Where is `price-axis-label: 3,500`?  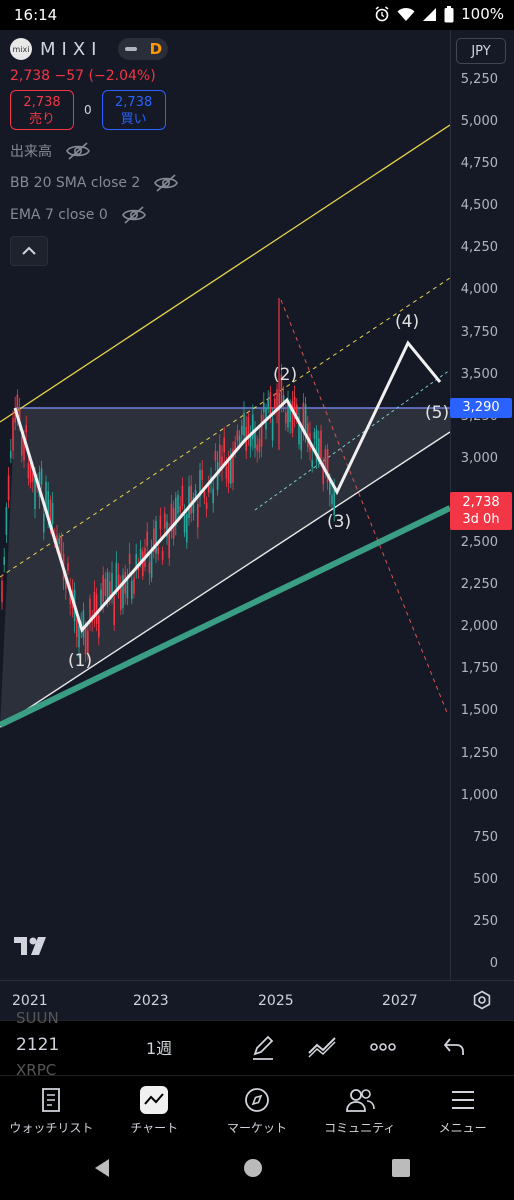 price-axis-label: 3,500 is located at coordinates (479, 374).